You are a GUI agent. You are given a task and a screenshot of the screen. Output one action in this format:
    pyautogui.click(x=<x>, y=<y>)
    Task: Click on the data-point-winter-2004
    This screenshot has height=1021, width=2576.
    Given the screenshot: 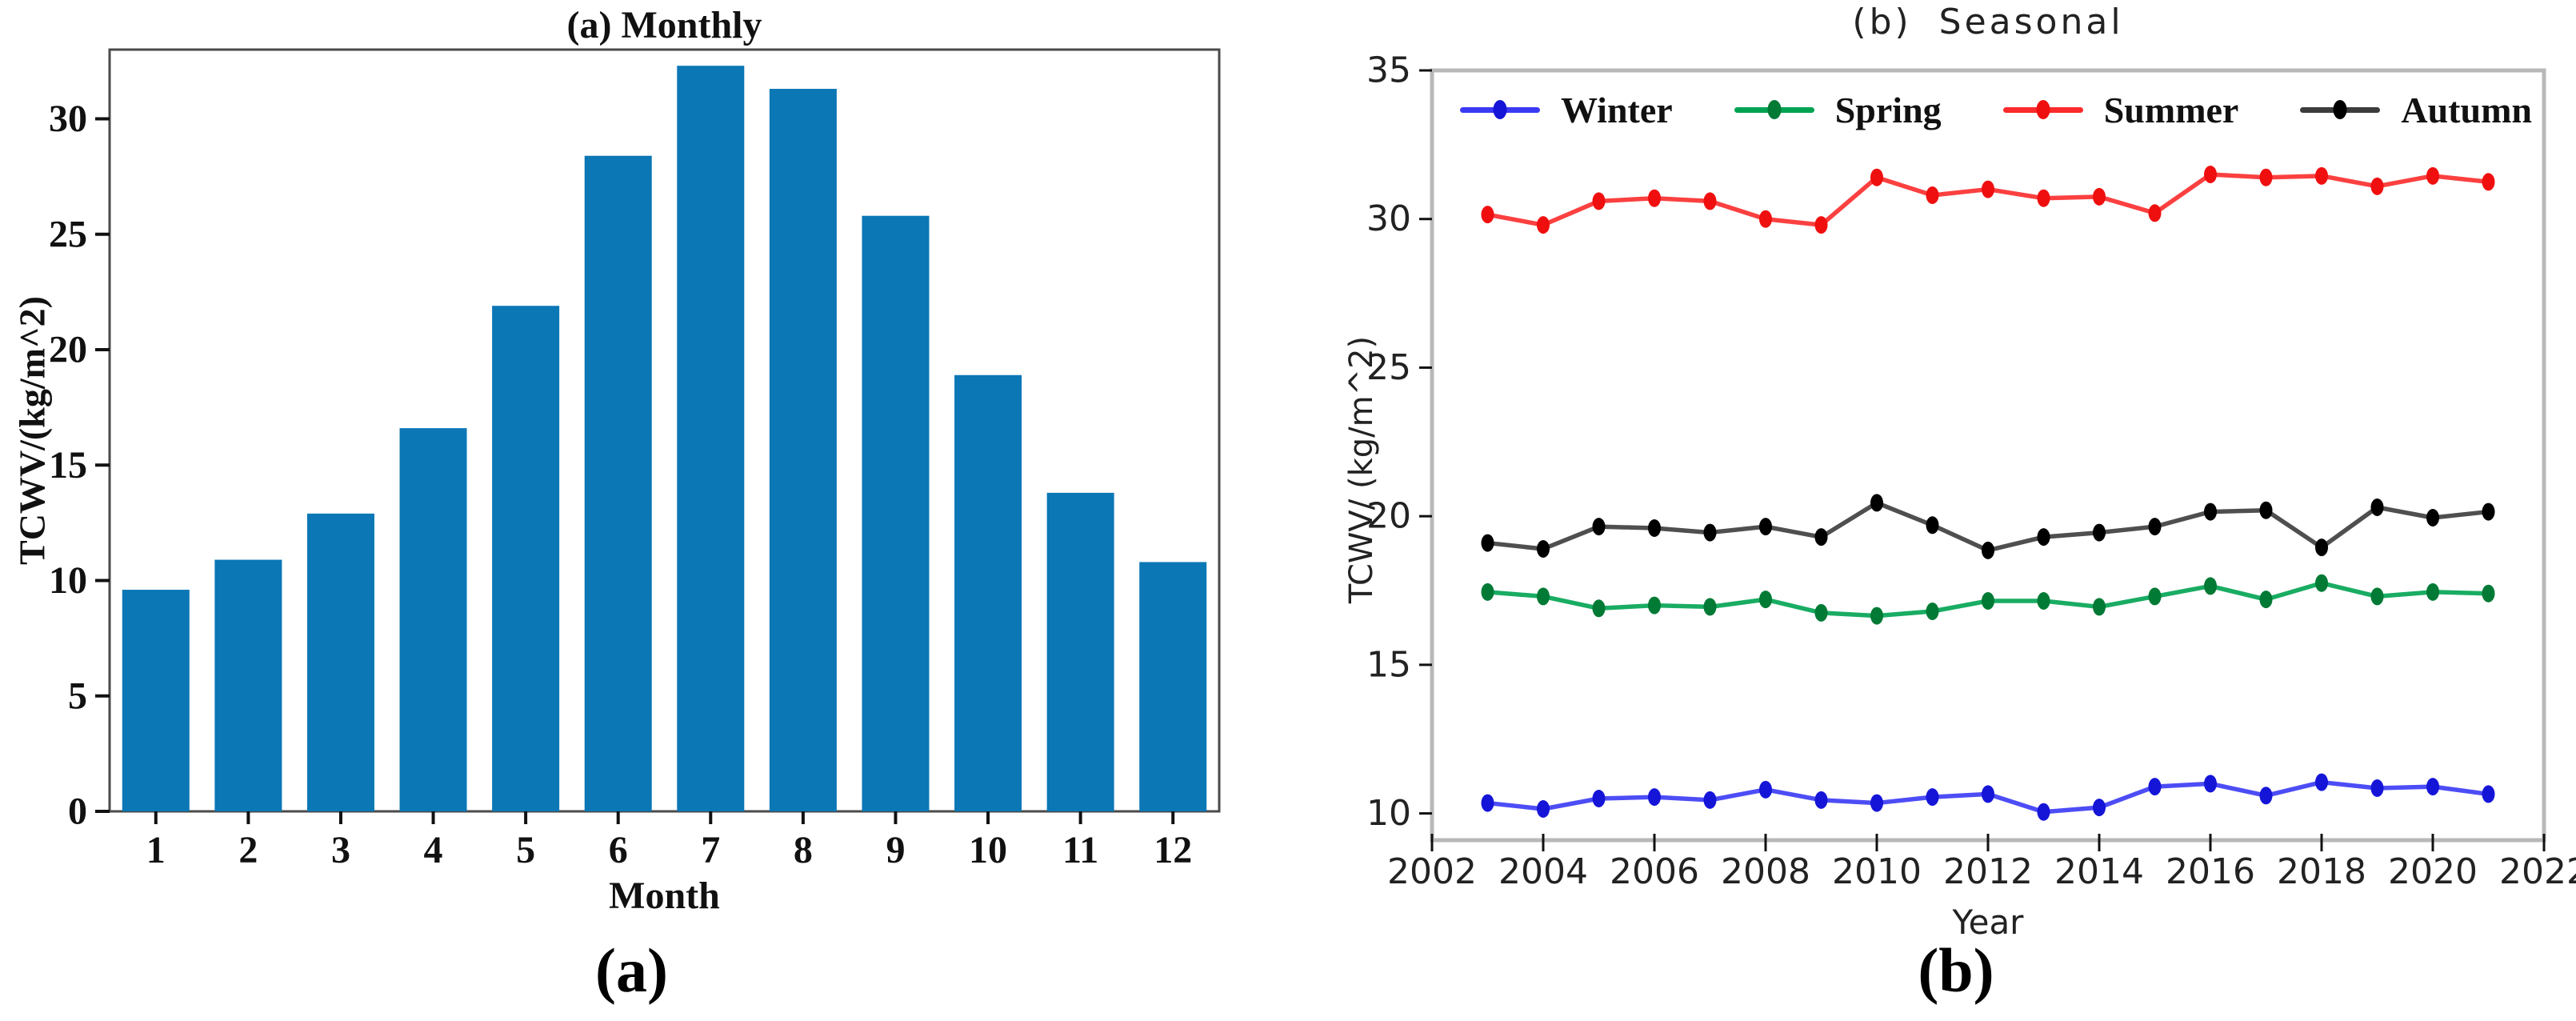 What is the action you would take?
    pyautogui.click(x=1543, y=809)
    